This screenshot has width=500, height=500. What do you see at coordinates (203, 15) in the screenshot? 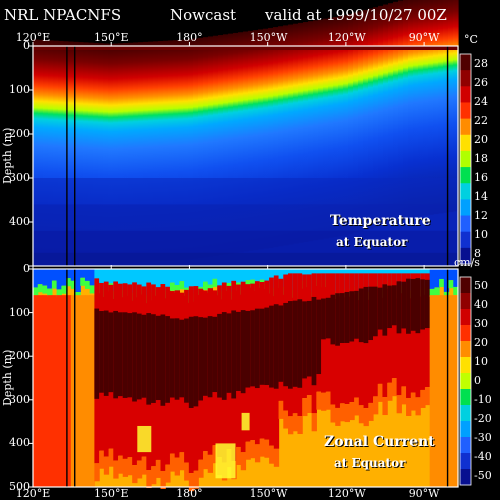
I see `run-type: Nowcast` at bounding box center [203, 15].